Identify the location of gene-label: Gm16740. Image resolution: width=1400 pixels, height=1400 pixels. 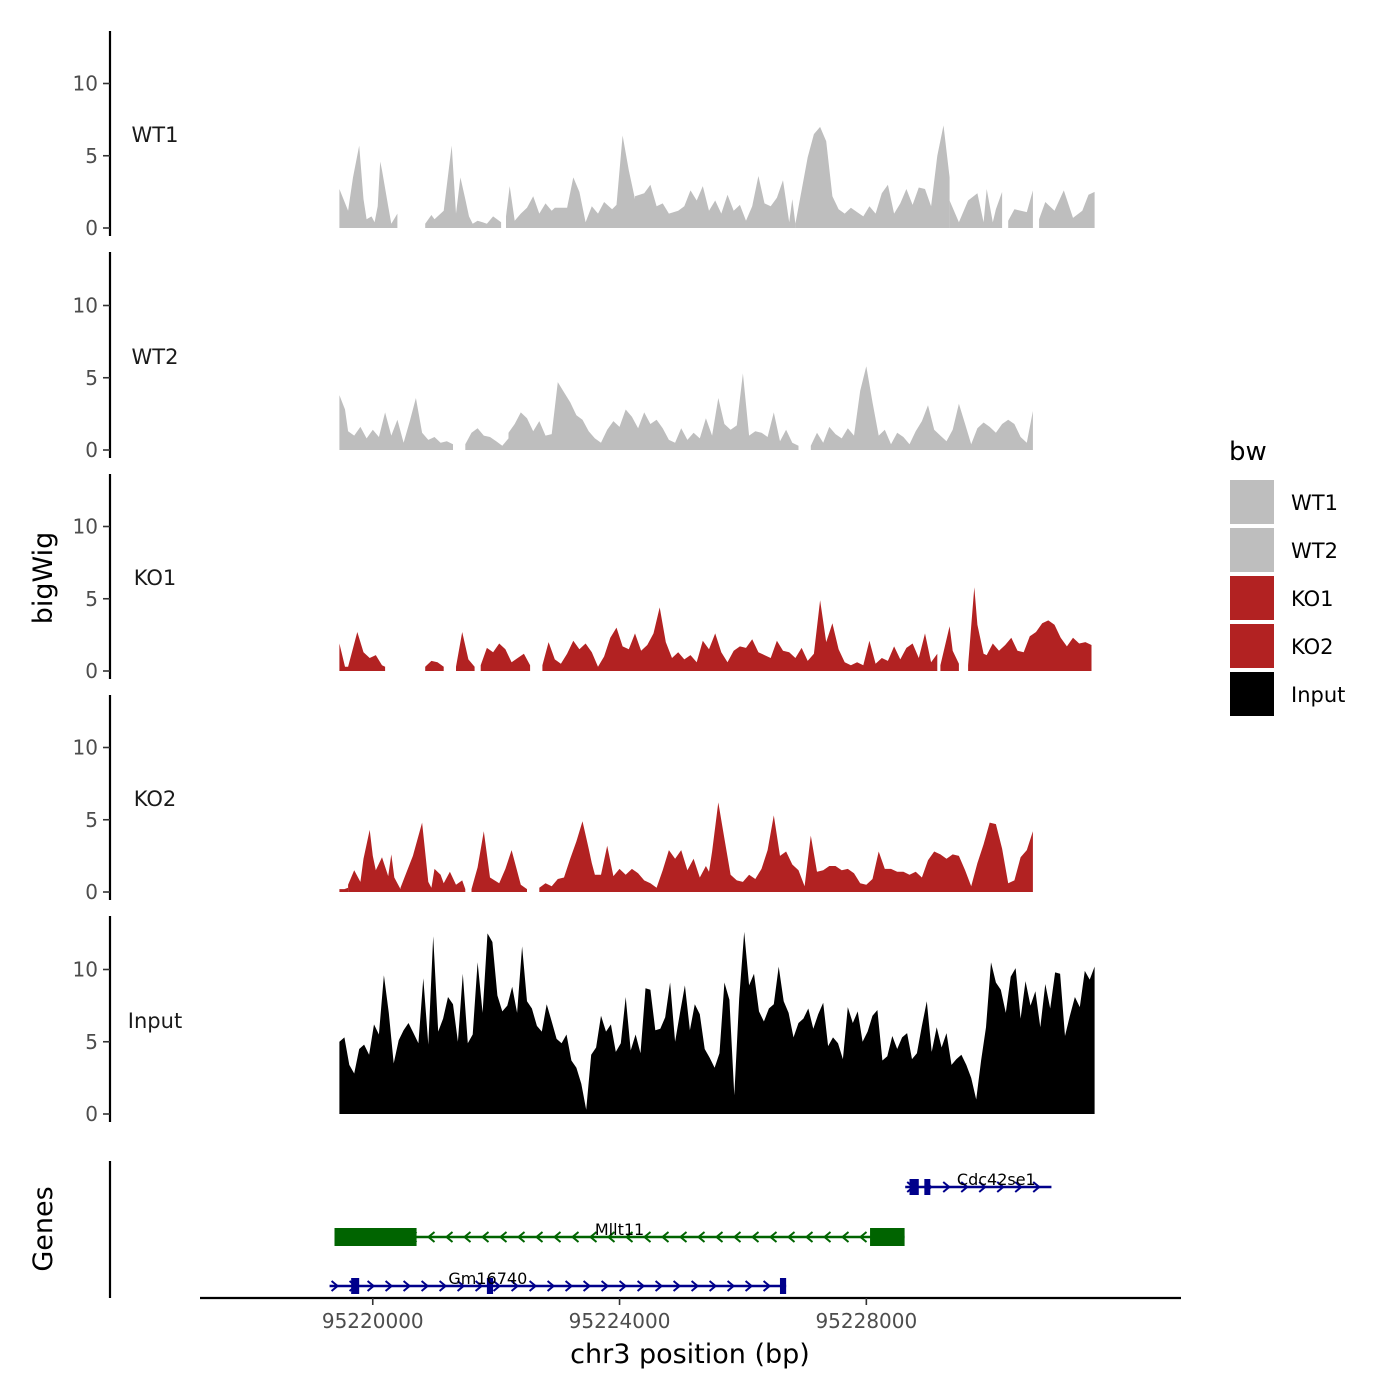
(487, 1278).